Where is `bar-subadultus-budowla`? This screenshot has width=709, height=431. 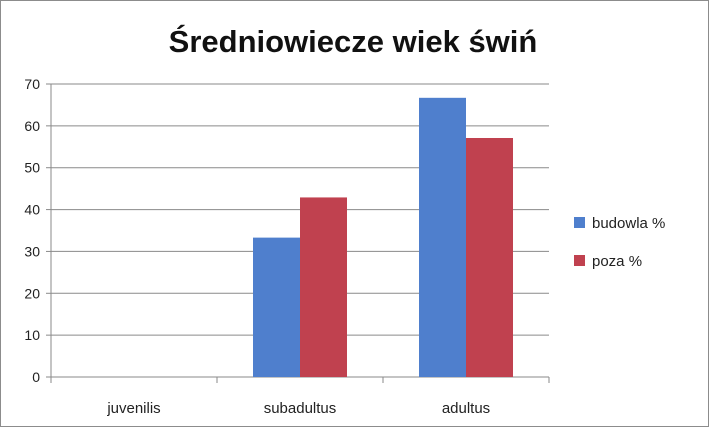
bar-subadultus-budowla is located at coordinates (276, 307).